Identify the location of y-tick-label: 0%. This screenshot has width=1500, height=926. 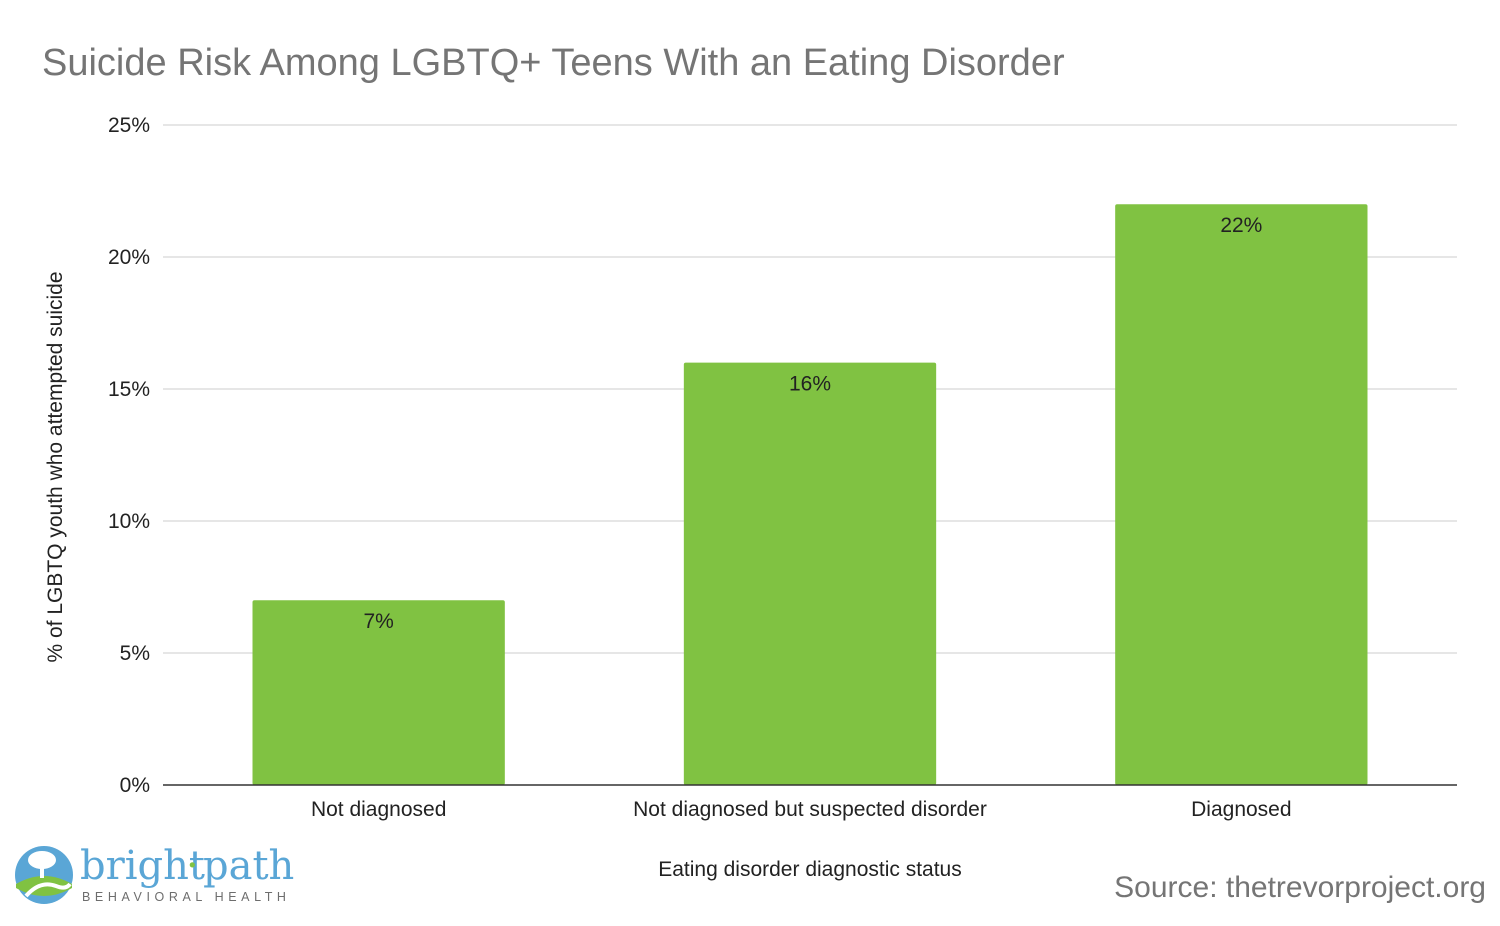
(135, 785).